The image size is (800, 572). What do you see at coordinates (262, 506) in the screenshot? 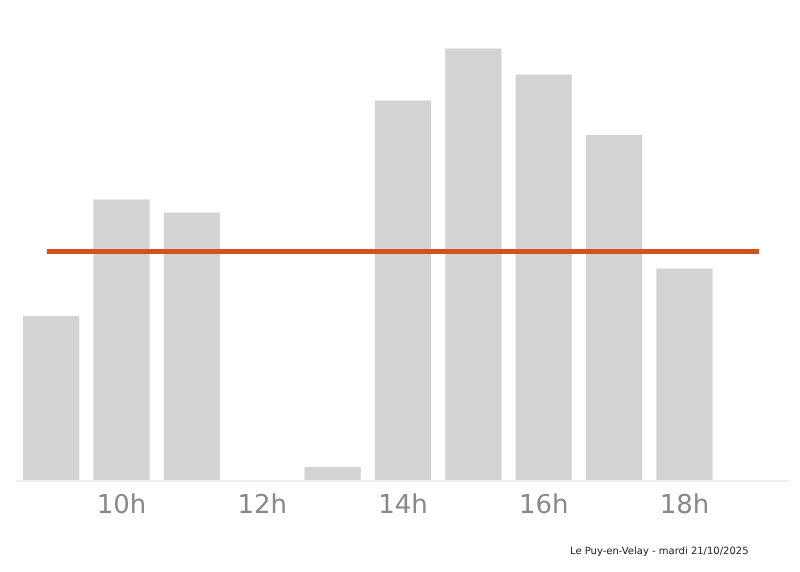
I see `x-tick-label: 12h` at bounding box center [262, 506].